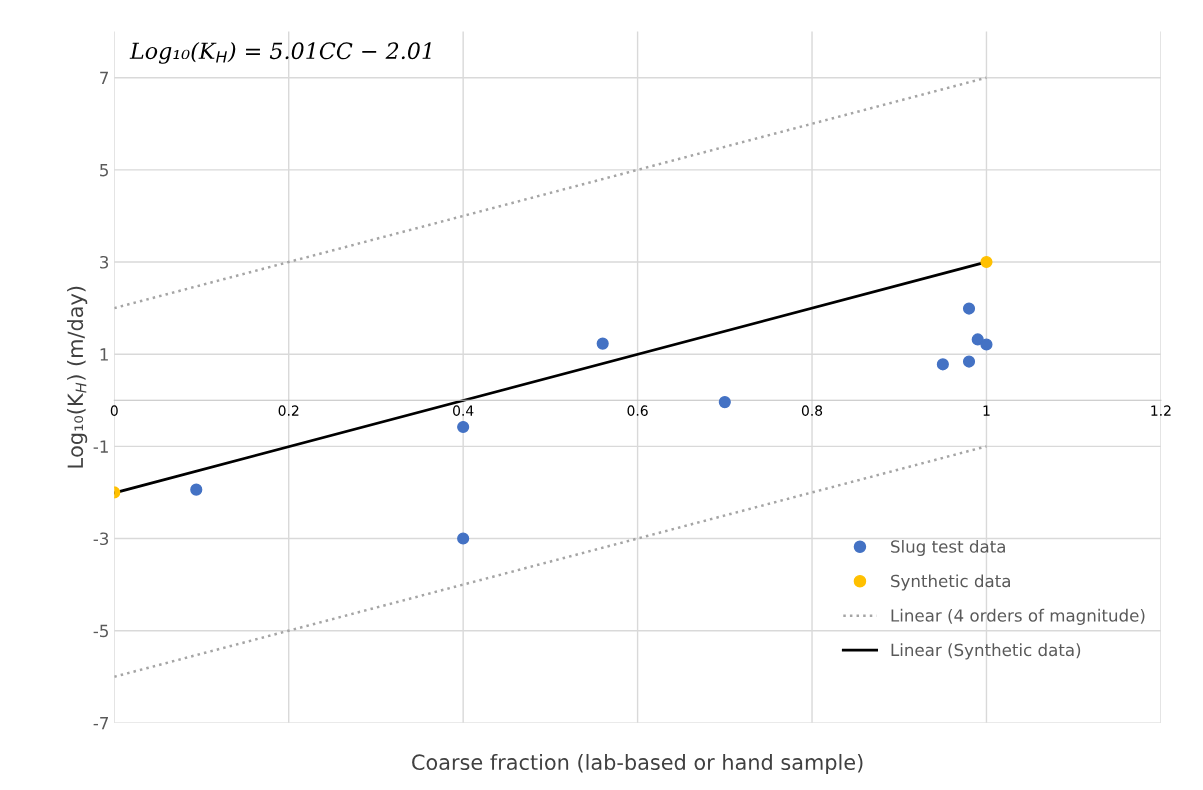  What do you see at coordinates (280, 52) in the screenshot?
I see `annotation: Log₁₀(K$_{H}$) = 5.01CC − 2.01` at bounding box center [280, 52].